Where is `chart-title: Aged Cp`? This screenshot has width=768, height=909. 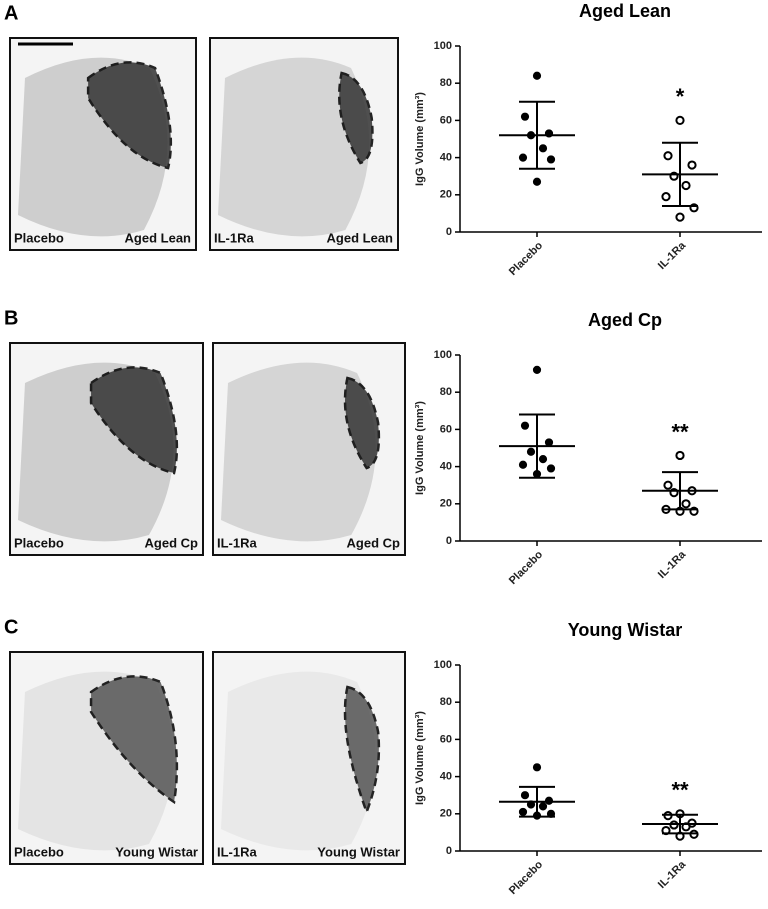
chart-title: Aged Cp is located at coordinates (625, 320).